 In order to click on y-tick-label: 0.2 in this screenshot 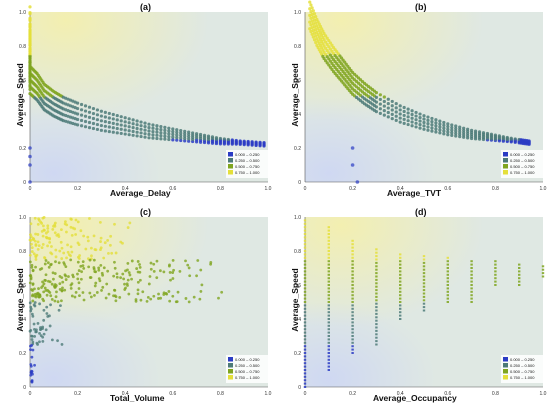, I will do `click(297, 149)`.